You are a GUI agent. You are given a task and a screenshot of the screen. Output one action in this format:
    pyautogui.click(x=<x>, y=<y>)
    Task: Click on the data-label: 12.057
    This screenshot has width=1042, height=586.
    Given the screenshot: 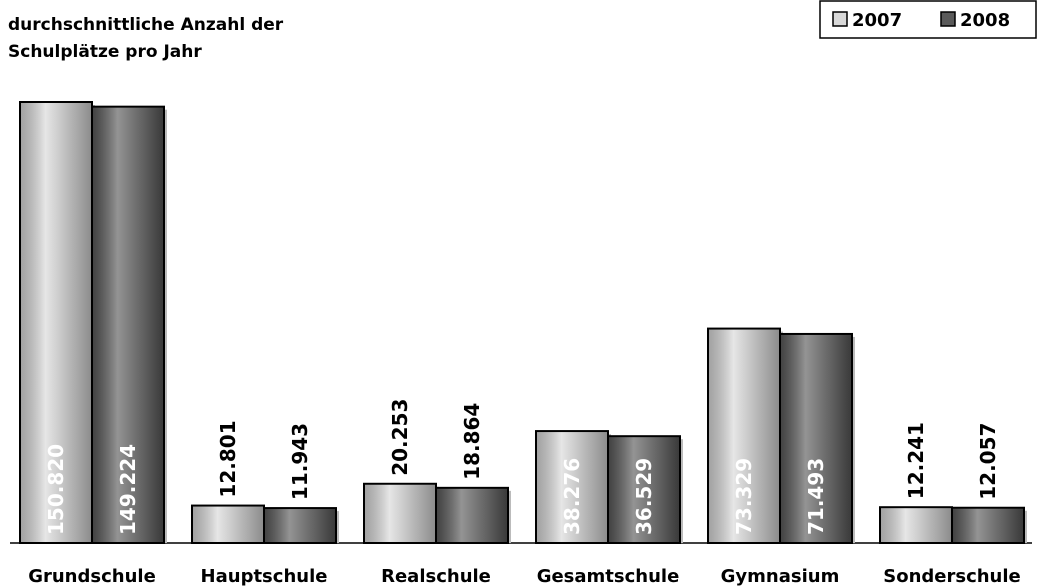 What is the action you would take?
    pyautogui.click(x=988, y=461)
    